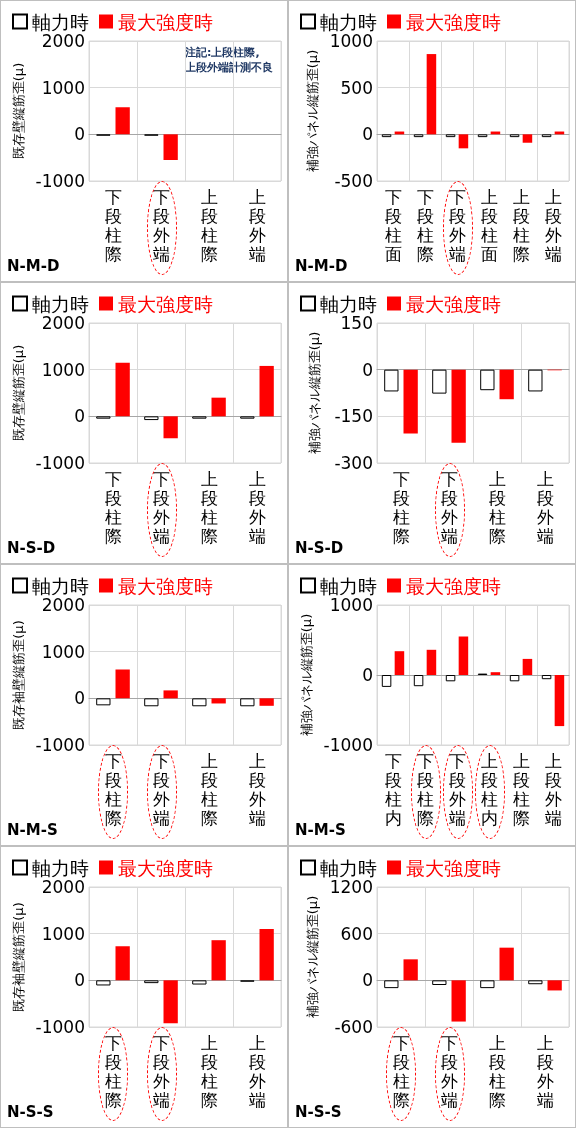  Describe the element at coordinates (356, 323) in the screenshot. I see `y-tick-label: 150` at that location.